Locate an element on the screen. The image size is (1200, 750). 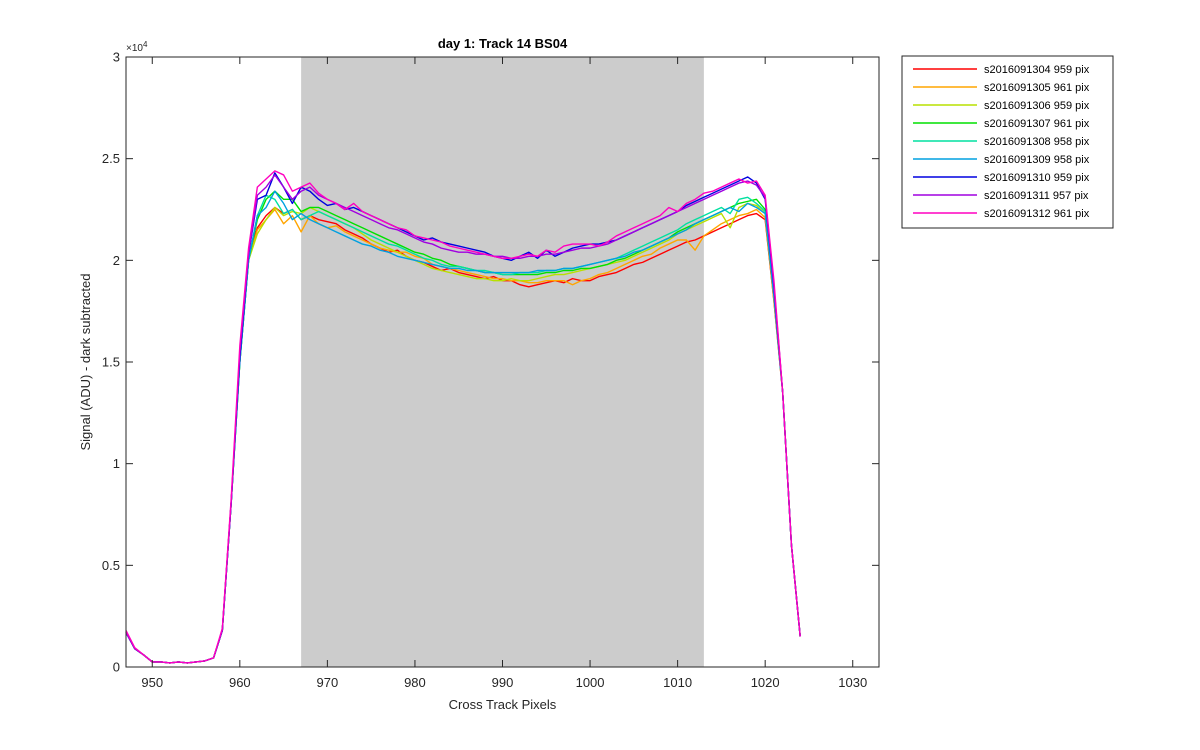
legend-entry: s2016091306 959 pix is located at coordinates (1037, 106).